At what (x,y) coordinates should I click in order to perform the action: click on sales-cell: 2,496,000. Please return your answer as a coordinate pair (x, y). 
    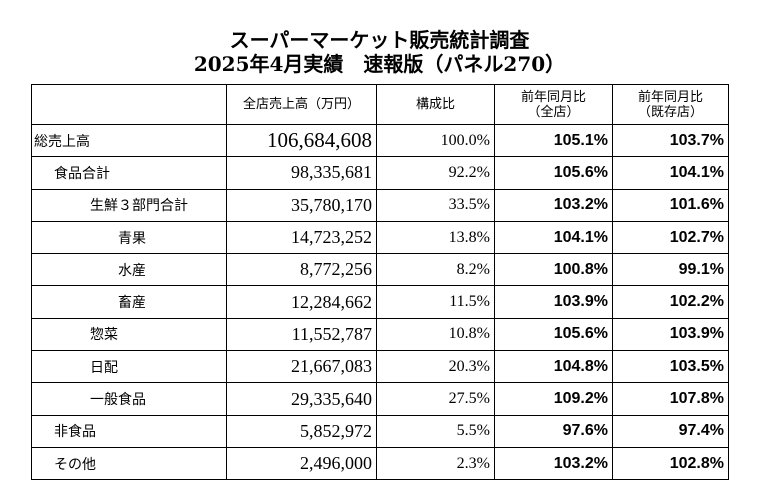
    Looking at the image, I should click on (301, 463).